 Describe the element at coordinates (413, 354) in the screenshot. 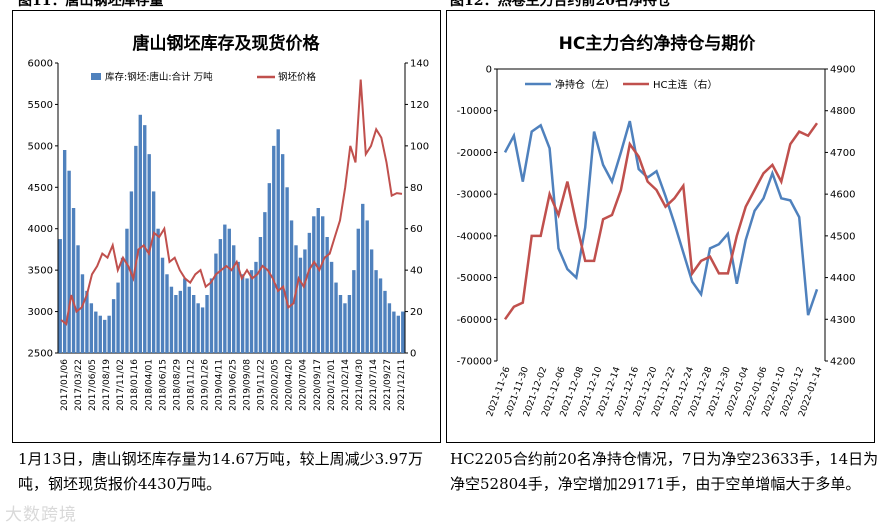

I see `y-right-tick-label: 0` at that location.